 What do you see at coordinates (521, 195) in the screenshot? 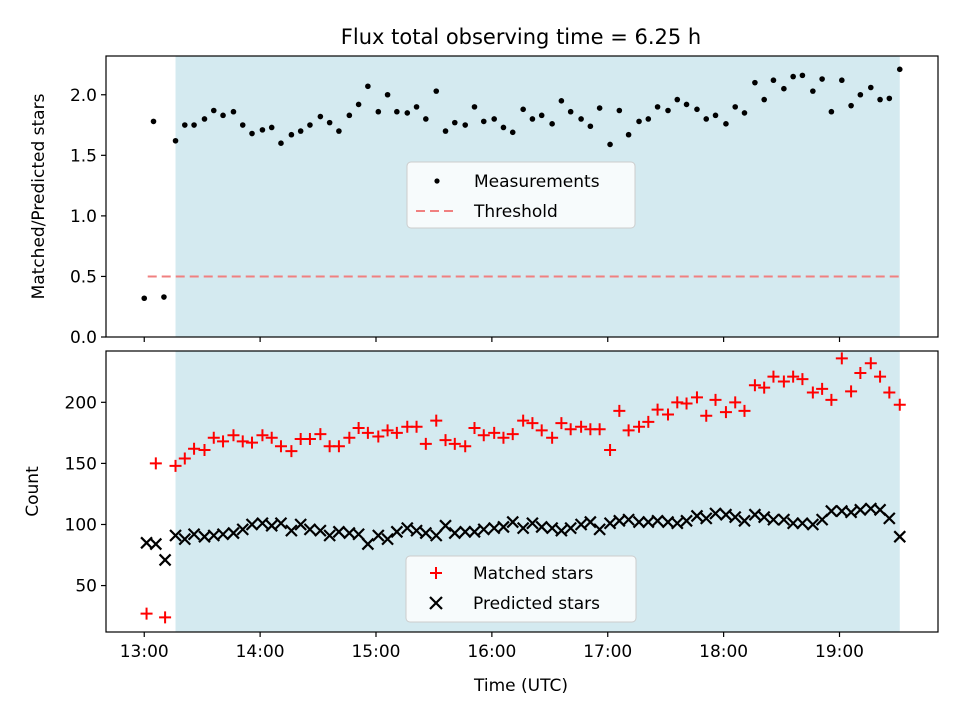
I see `top-legend: Measurements Threshold` at bounding box center [521, 195].